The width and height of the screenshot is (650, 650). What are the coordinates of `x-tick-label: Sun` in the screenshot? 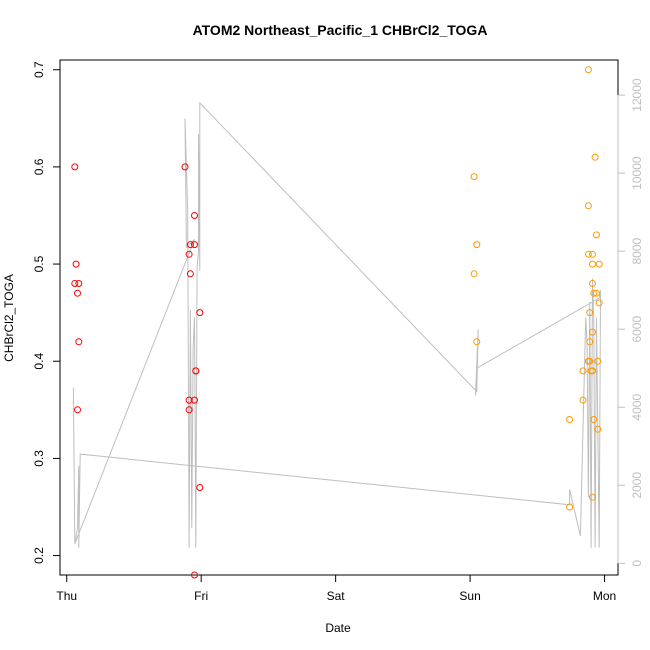 It's located at (469, 596).